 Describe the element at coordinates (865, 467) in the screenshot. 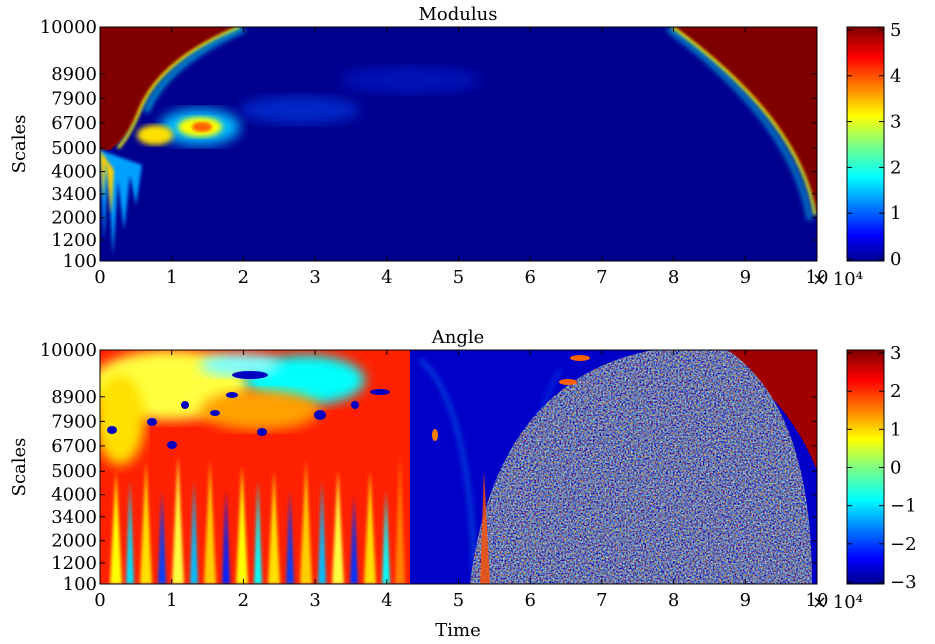

I see `angle-colorbar` at that location.